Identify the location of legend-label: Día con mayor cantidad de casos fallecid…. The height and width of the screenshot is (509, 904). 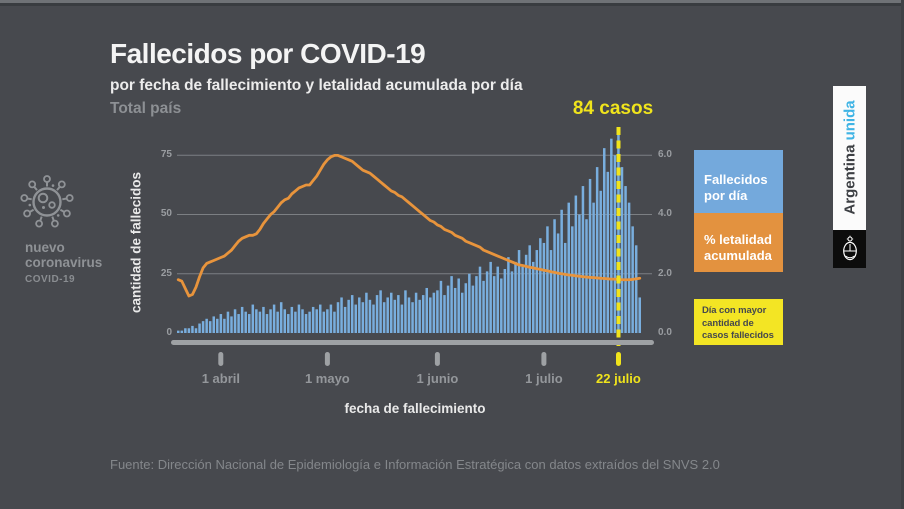
(738, 323).